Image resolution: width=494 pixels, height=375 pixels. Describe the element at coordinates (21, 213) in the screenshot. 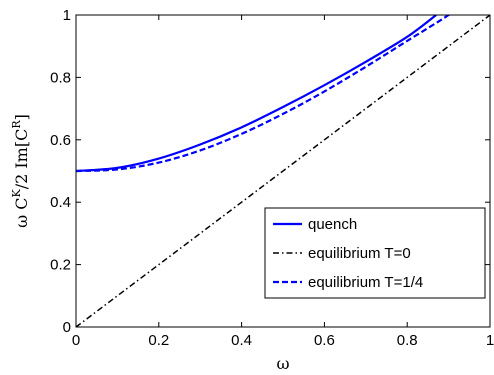

I see `y-axis-title-part-a: ω C` at that location.